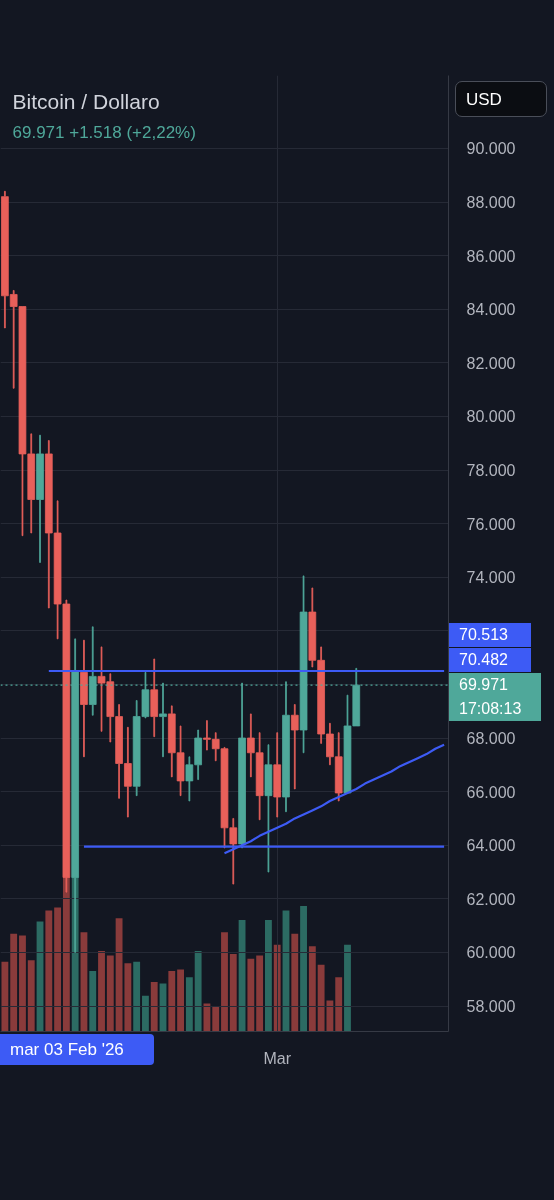 This screenshot has height=1200, width=554. I want to click on y-tick-label: 80.000, so click(491, 417).